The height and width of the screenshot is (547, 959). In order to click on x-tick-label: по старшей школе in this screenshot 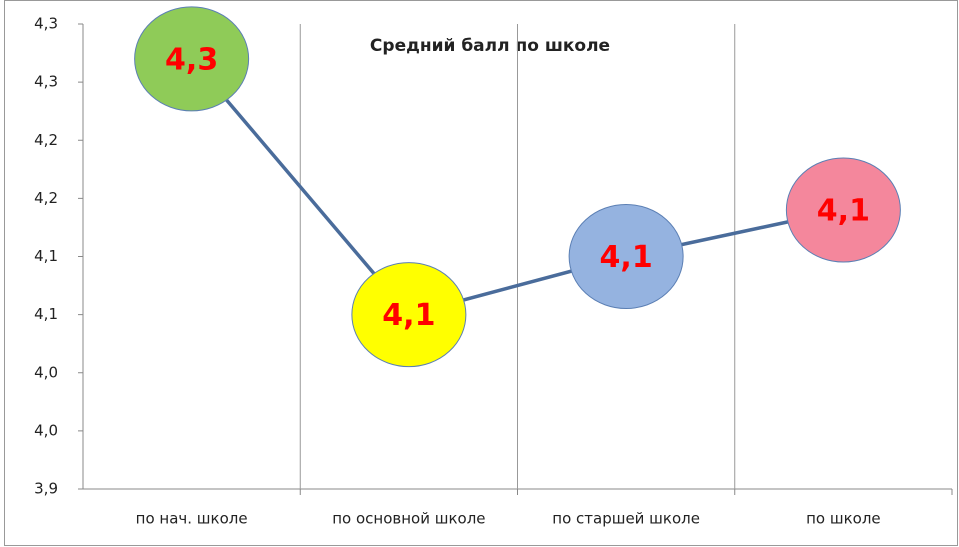, I will do `click(626, 519)`.